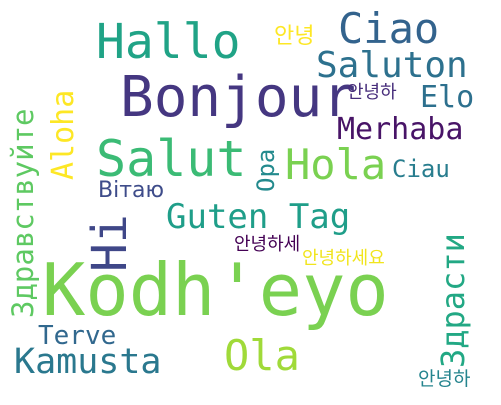 The height and width of the screenshot is (405, 501). What do you see at coordinates (453, 300) in the screenshot?
I see `word-zdrasti: Здрасти` at bounding box center [453, 300].